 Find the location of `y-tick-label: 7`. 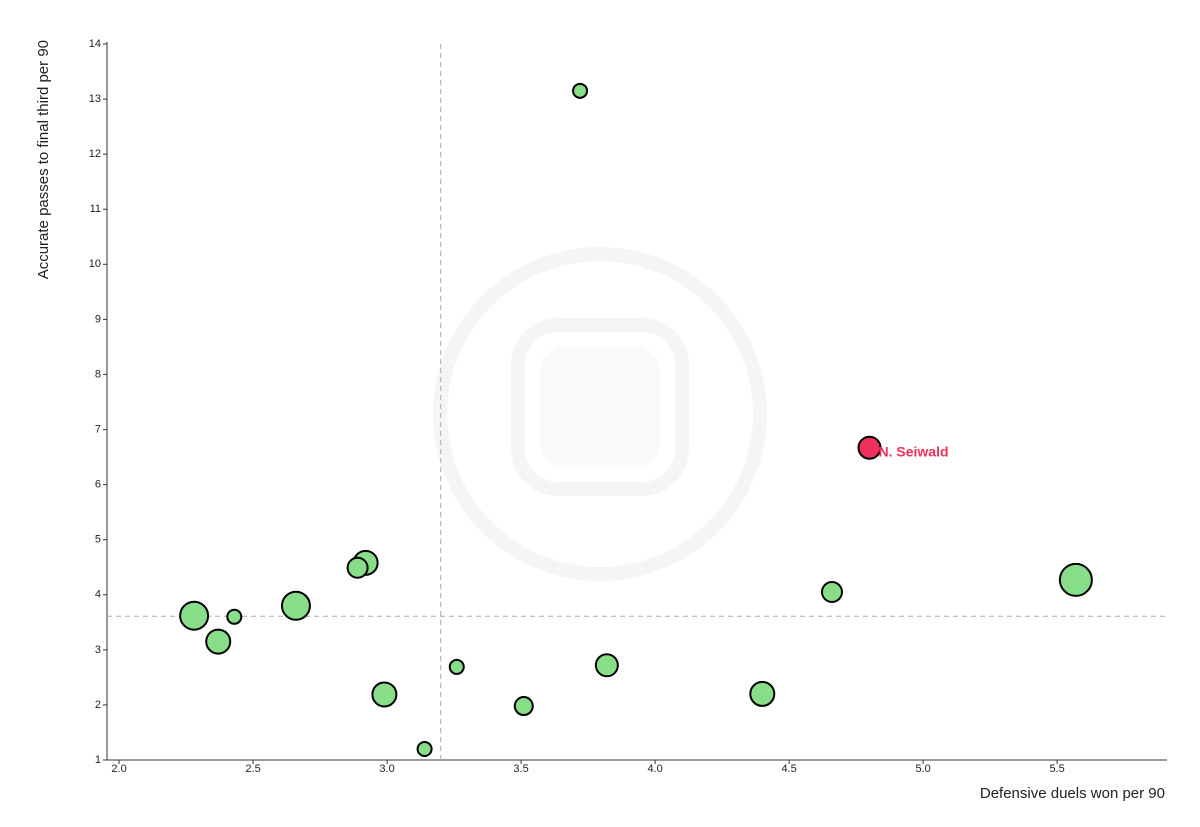

y-tick-label: 7 is located at coordinates (98, 429).